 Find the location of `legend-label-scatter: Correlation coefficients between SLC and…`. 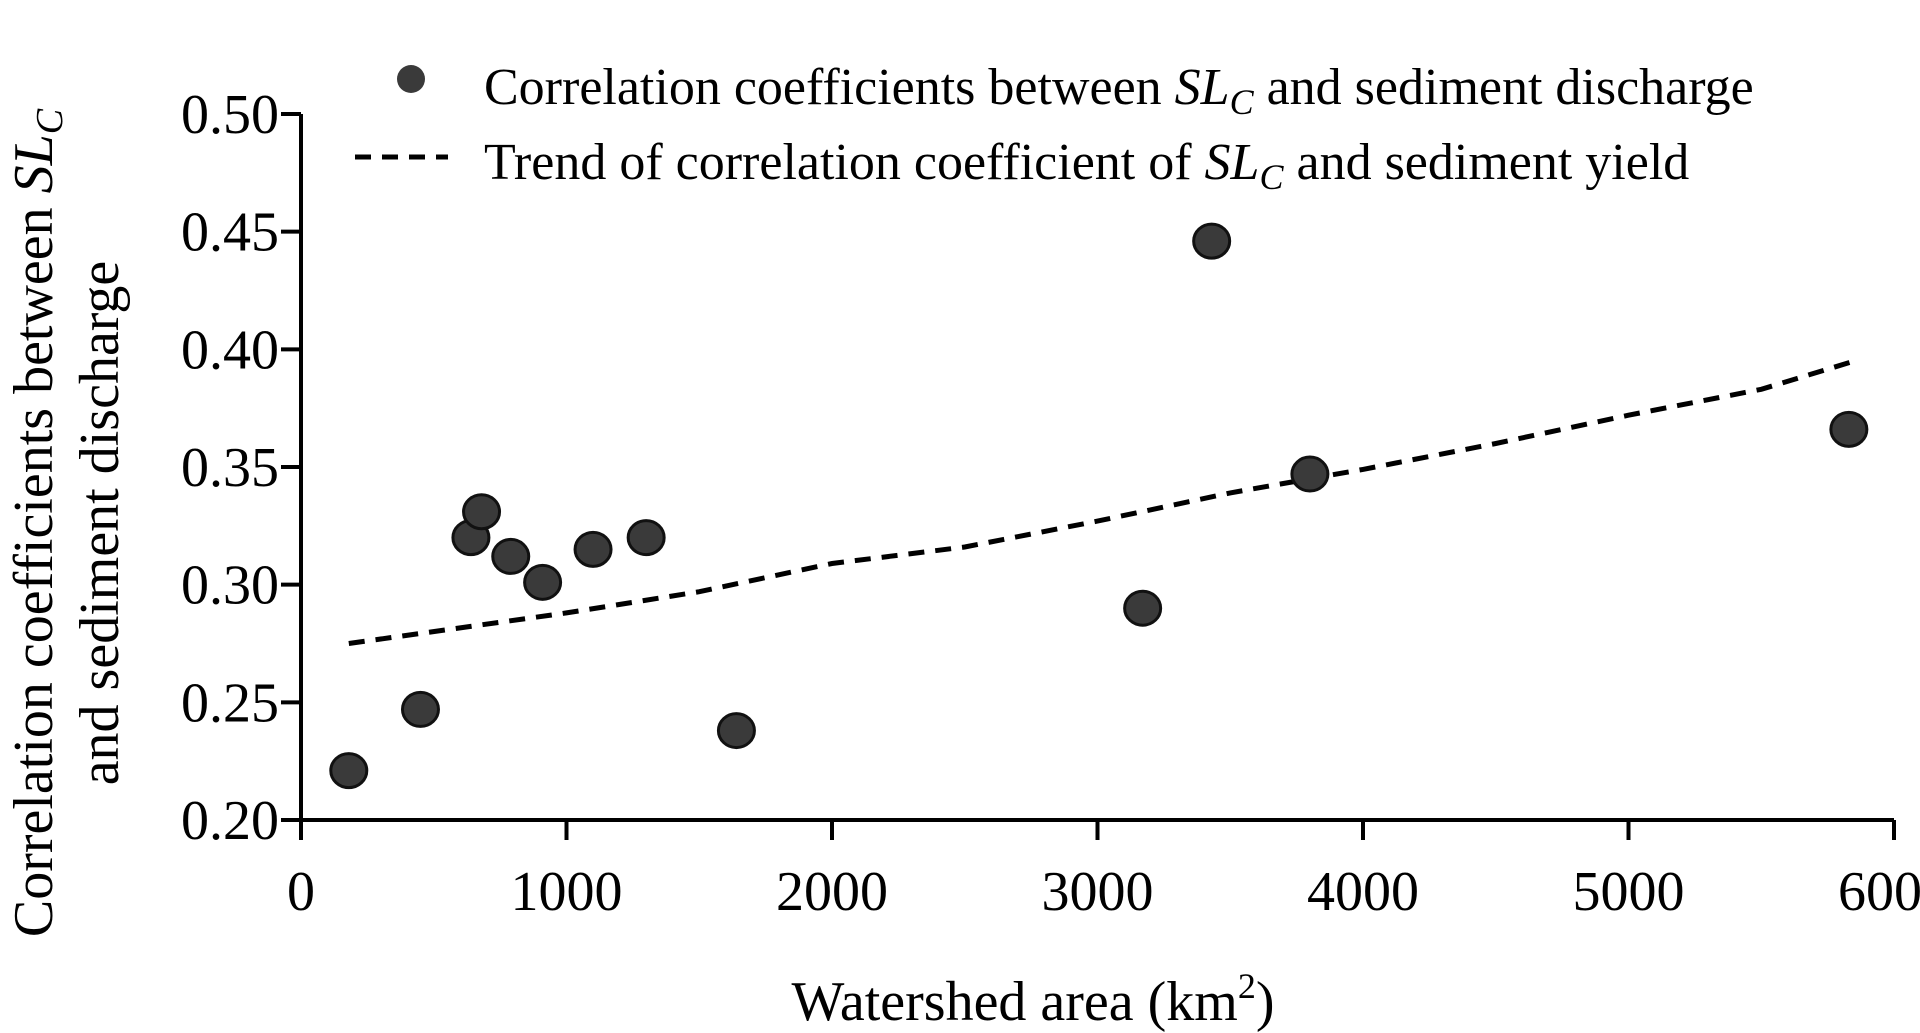

legend-label-scatter: Correlation coefficients between SLC and… is located at coordinates (1119, 90).